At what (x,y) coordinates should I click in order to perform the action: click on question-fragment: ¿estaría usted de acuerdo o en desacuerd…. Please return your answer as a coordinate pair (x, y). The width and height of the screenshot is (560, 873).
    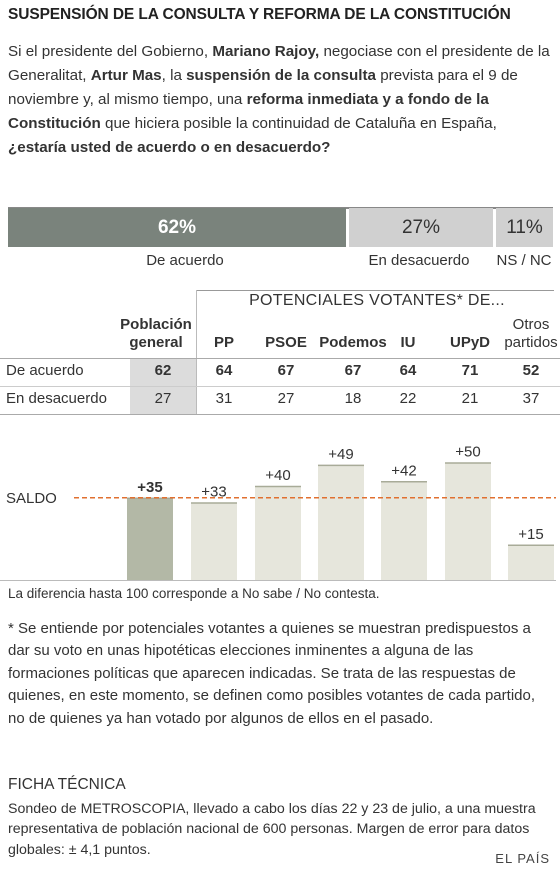
    Looking at the image, I should click on (169, 147).